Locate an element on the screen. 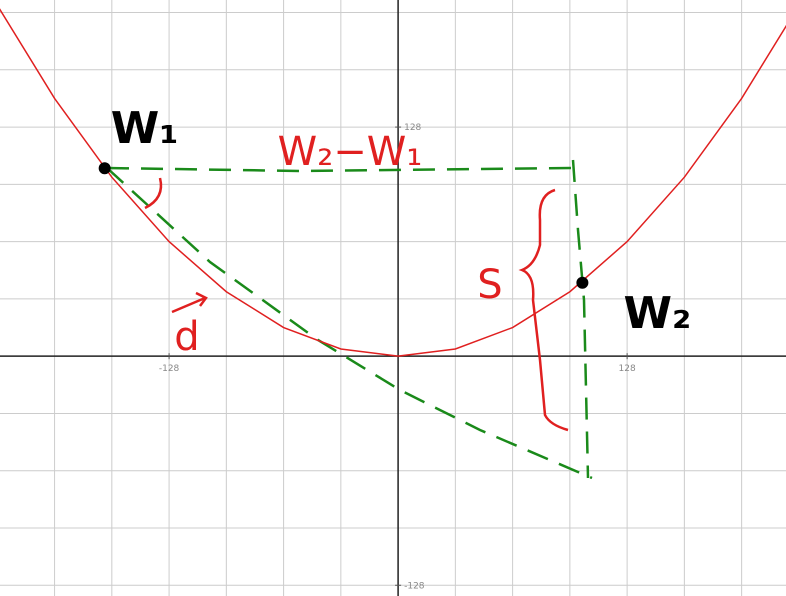 The width and height of the screenshot is (786, 596). x-tick-label: 128 is located at coordinates (627, 369).